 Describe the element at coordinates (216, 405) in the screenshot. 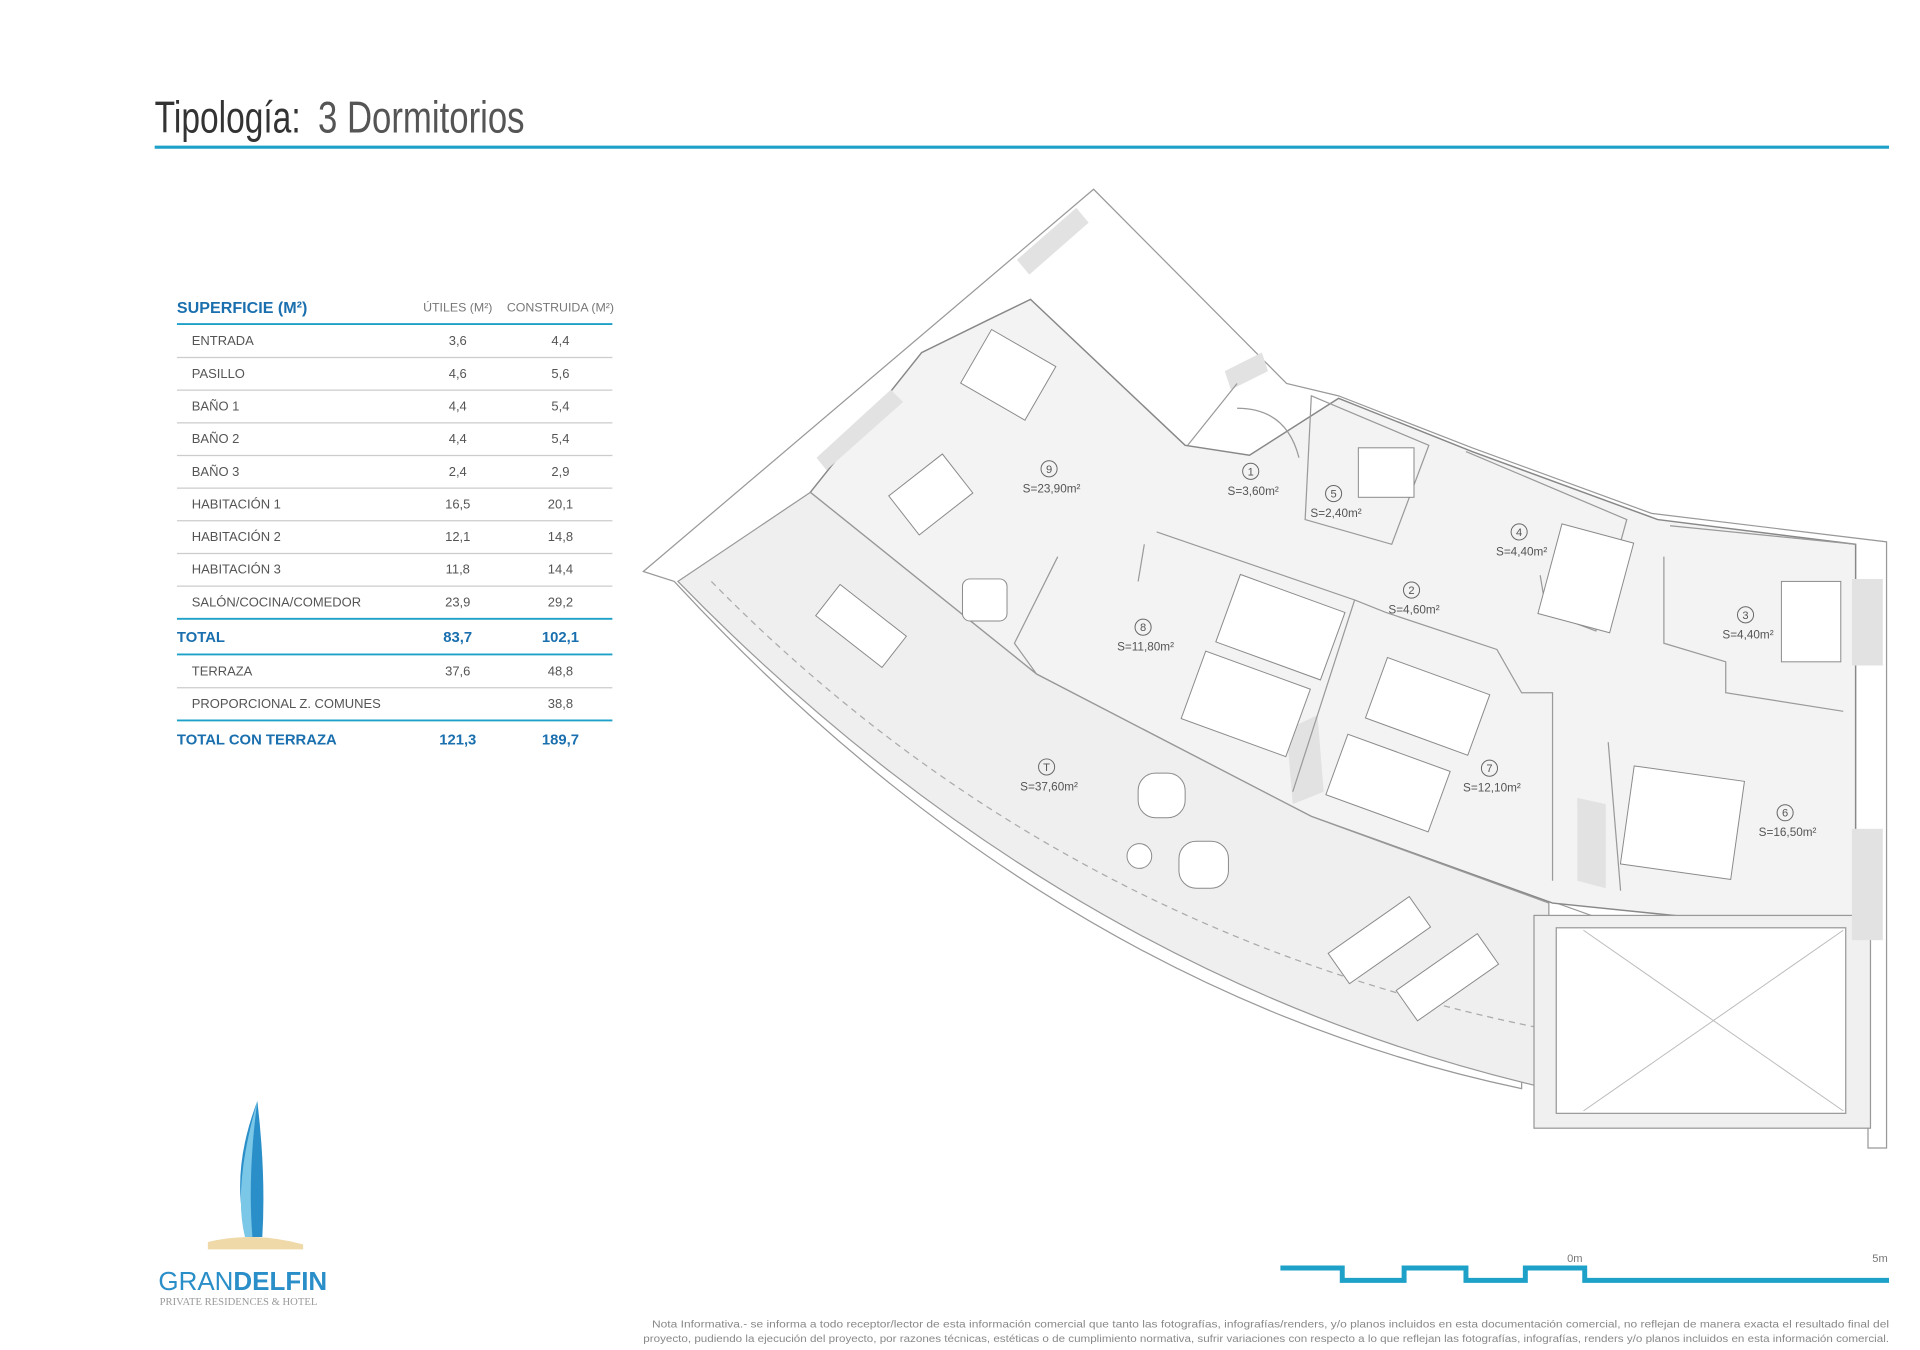

I see `row-label: BAÑO 1` at that location.